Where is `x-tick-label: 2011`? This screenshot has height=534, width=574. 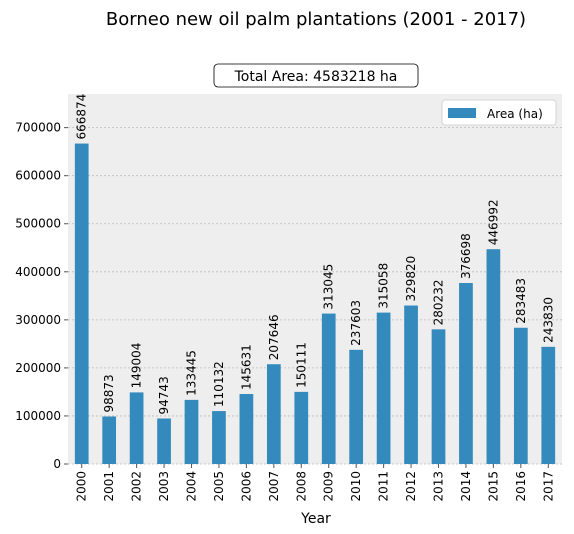
x-tick-label: 2011 is located at coordinates (384, 486).